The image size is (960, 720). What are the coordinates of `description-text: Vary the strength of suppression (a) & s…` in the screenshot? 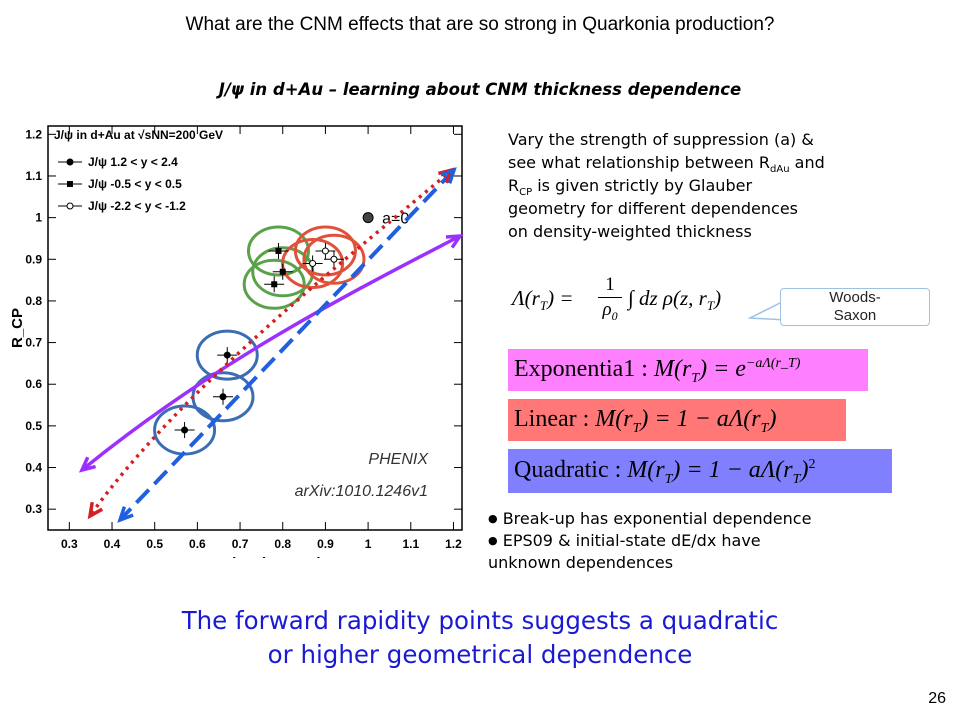 It's located at (728, 185).